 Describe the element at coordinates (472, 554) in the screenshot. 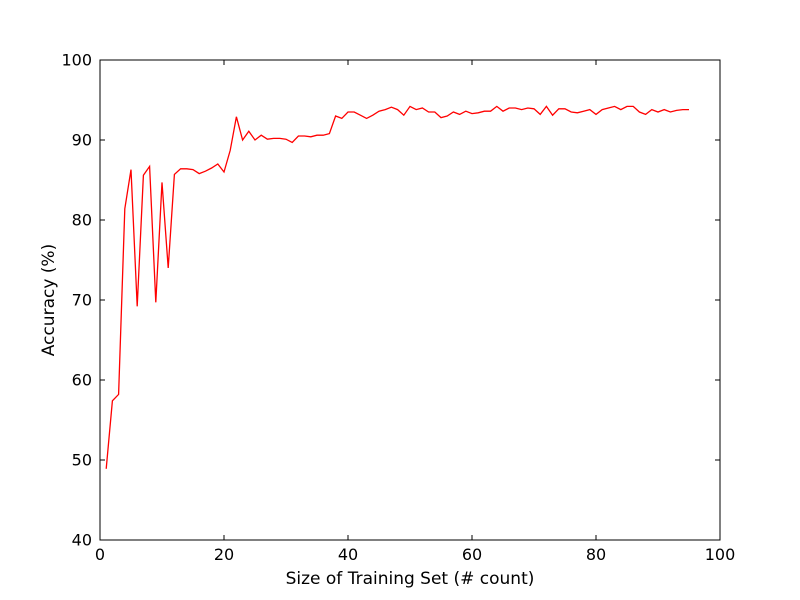

I see `x-tick-label: 60` at that location.